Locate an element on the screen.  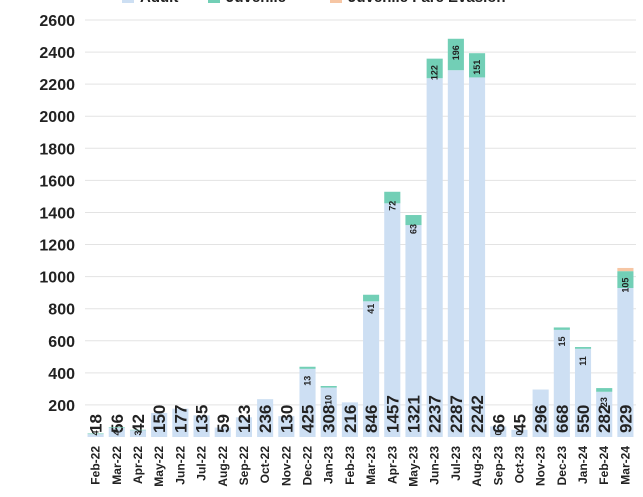
legend-label: Adult is located at coordinates (159, 3).